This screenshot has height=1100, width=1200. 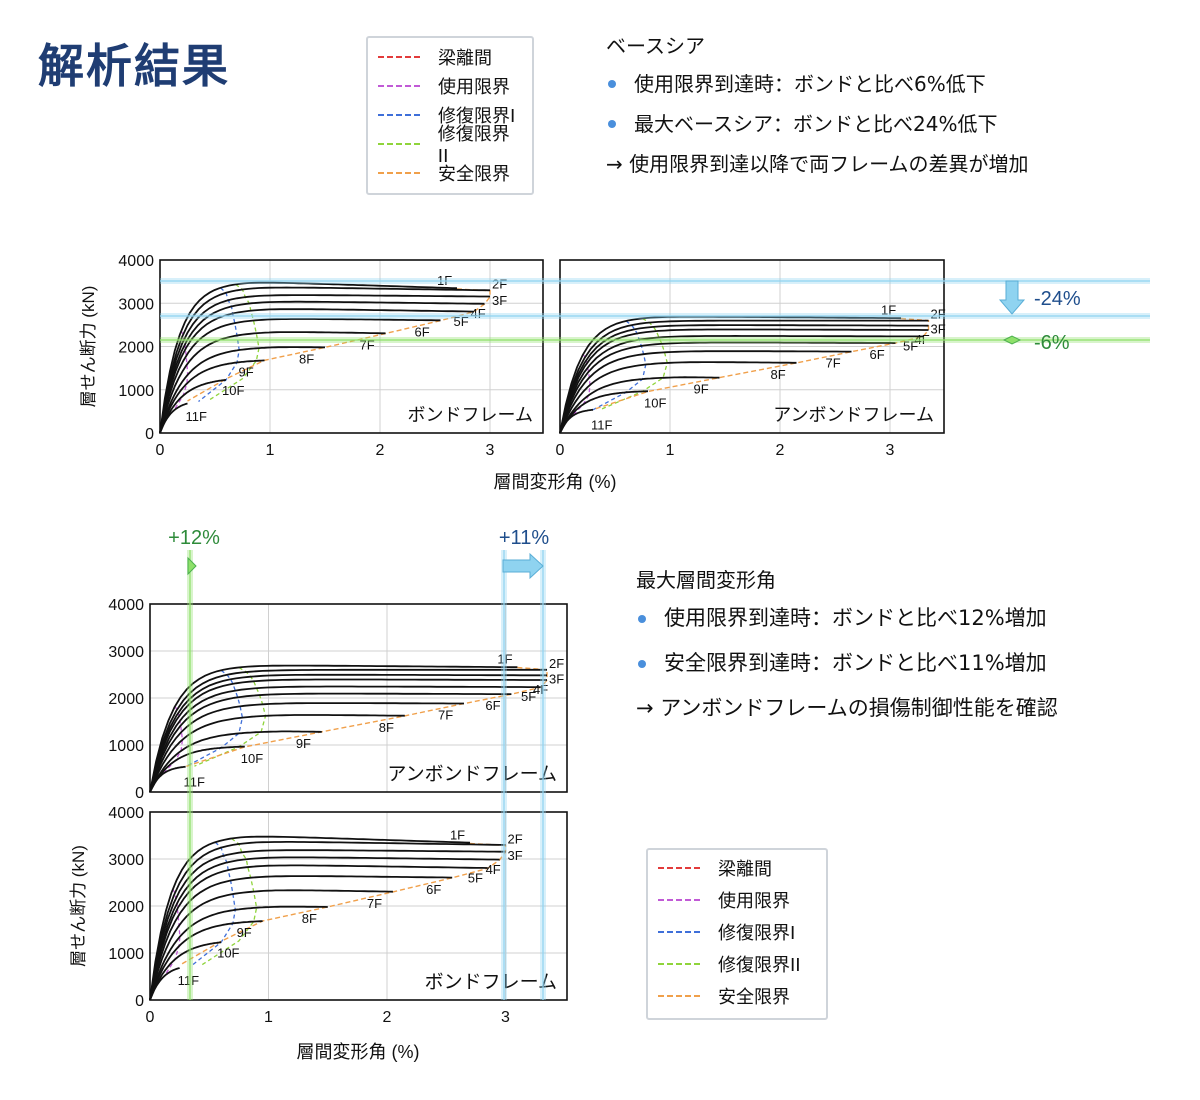 I want to click on legend-bottom: 梁離間 使用限界 修復限界I 修復限界II 安全限界, so click(x=737, y=934).